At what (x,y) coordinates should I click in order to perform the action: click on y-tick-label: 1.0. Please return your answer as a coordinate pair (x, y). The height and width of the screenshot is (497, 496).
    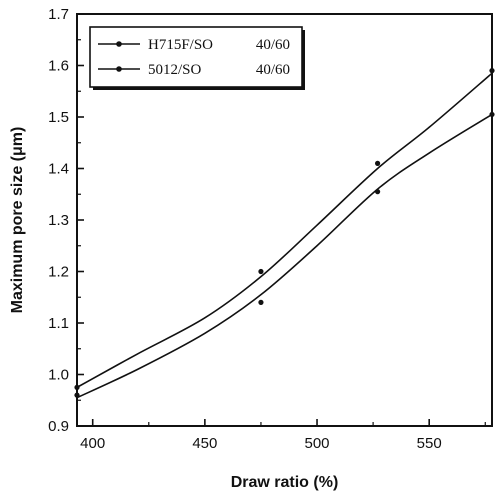
    Looking at the image, I should click on (58, 375).